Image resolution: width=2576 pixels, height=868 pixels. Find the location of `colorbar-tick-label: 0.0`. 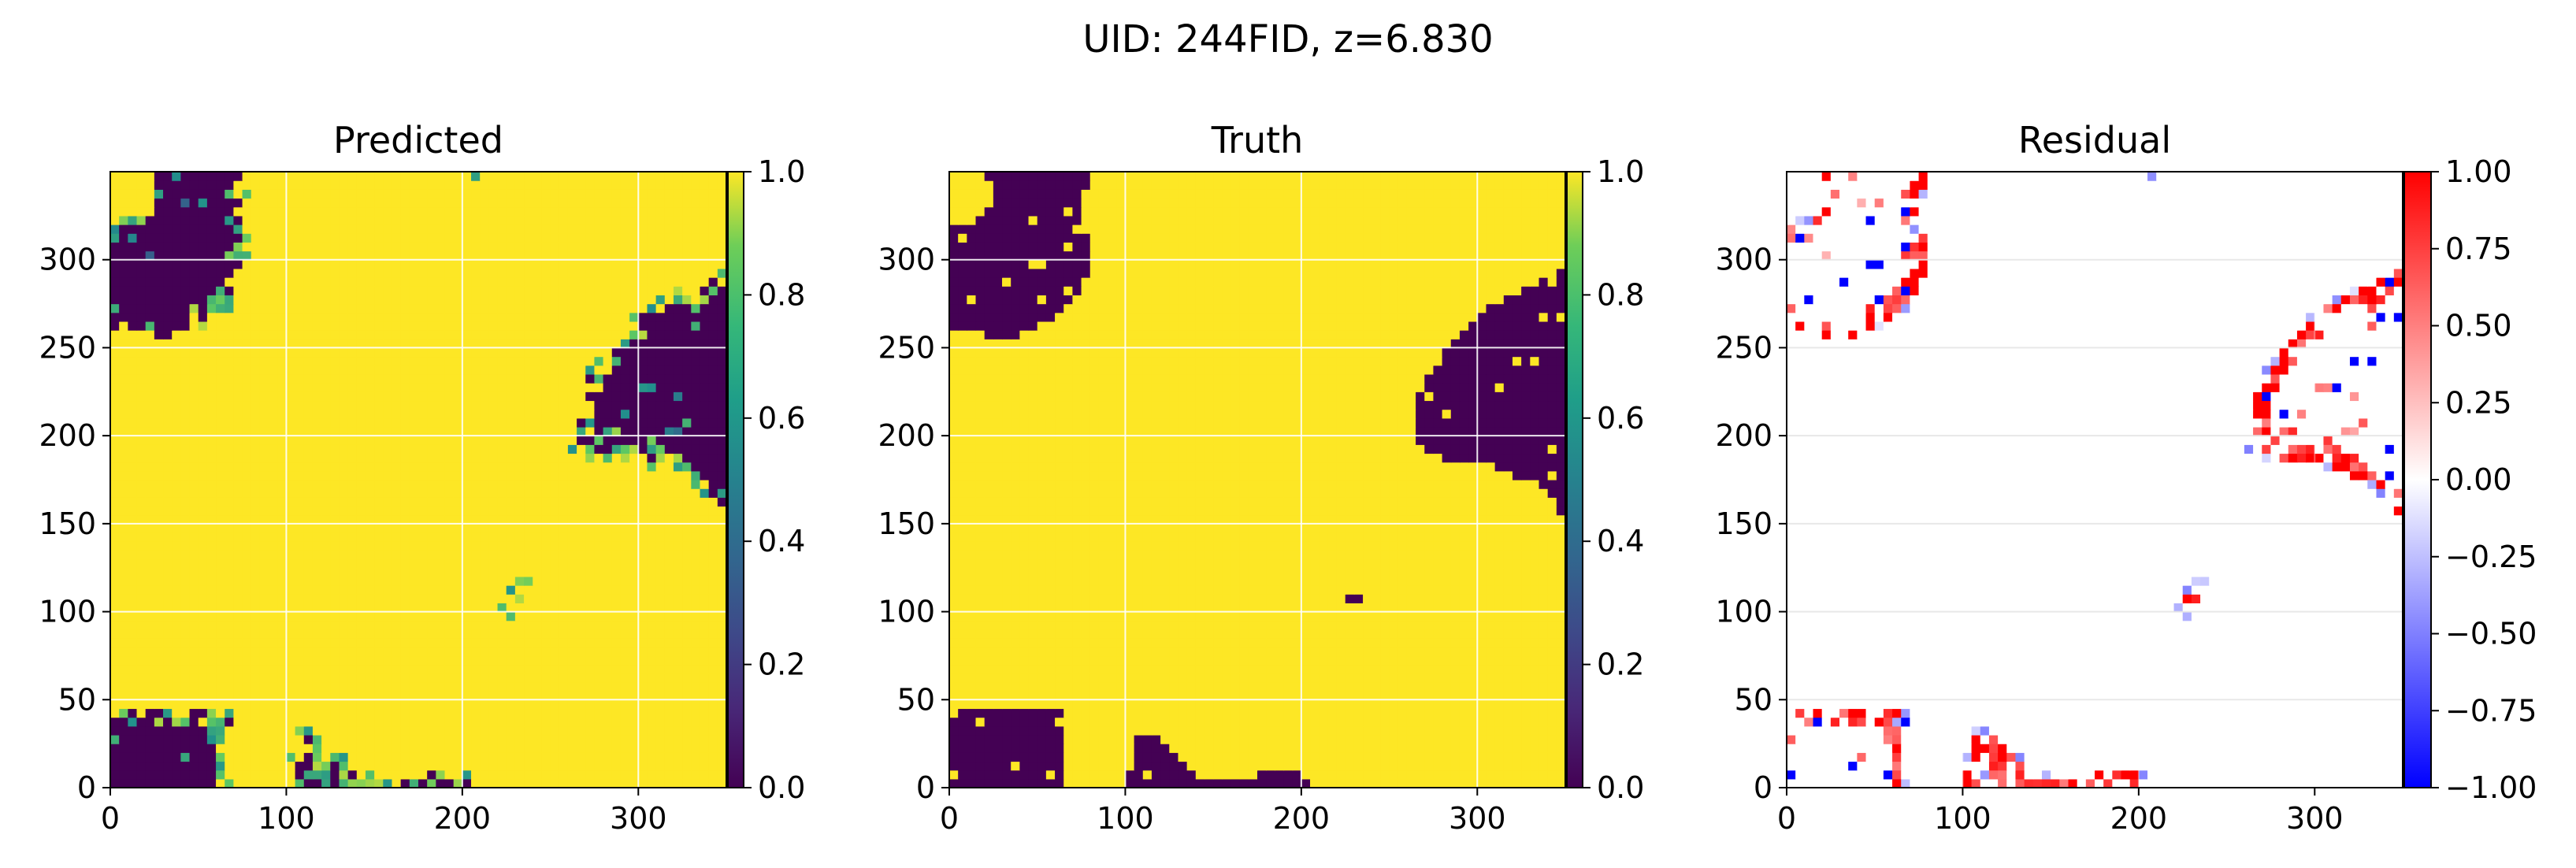

colorbar-tick-label: 0.0 is located at coordinates (781, 788).